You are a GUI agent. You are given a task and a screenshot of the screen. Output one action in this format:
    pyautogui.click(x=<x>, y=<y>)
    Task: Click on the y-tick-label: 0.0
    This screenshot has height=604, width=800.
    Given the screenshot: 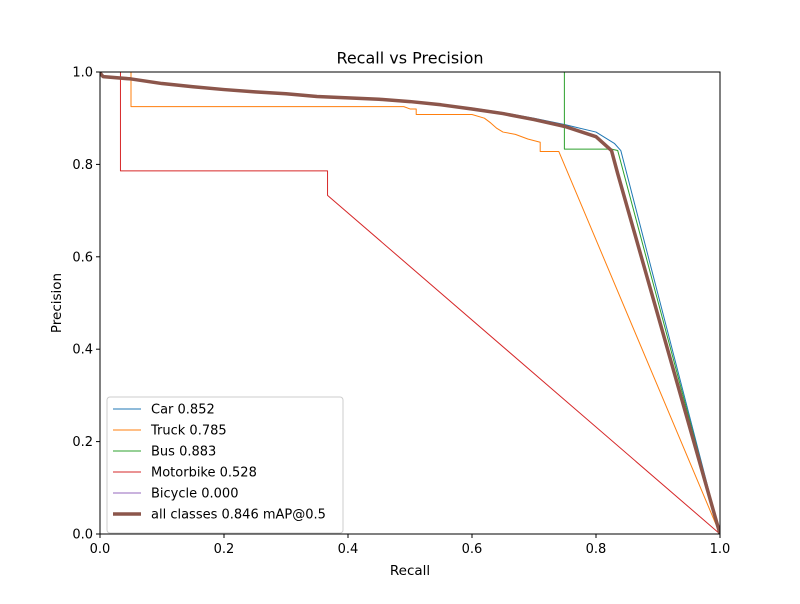 What is the action you would take?
    pyautogui.click(x=82, y=535)
    